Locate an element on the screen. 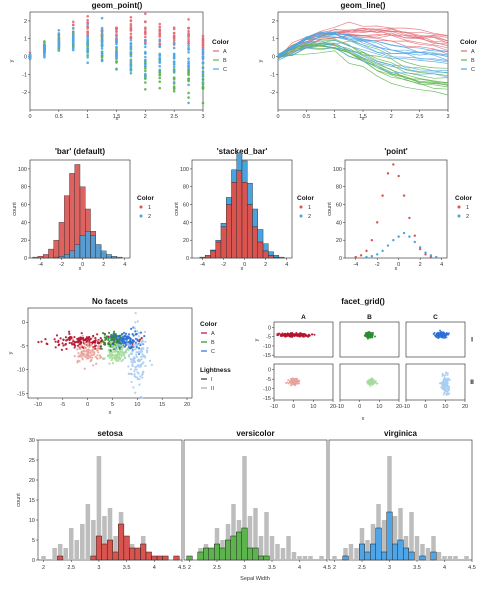 This screenshot has width=485, height=590. x-tick-label: 0 is located at coordinates (425, 407).